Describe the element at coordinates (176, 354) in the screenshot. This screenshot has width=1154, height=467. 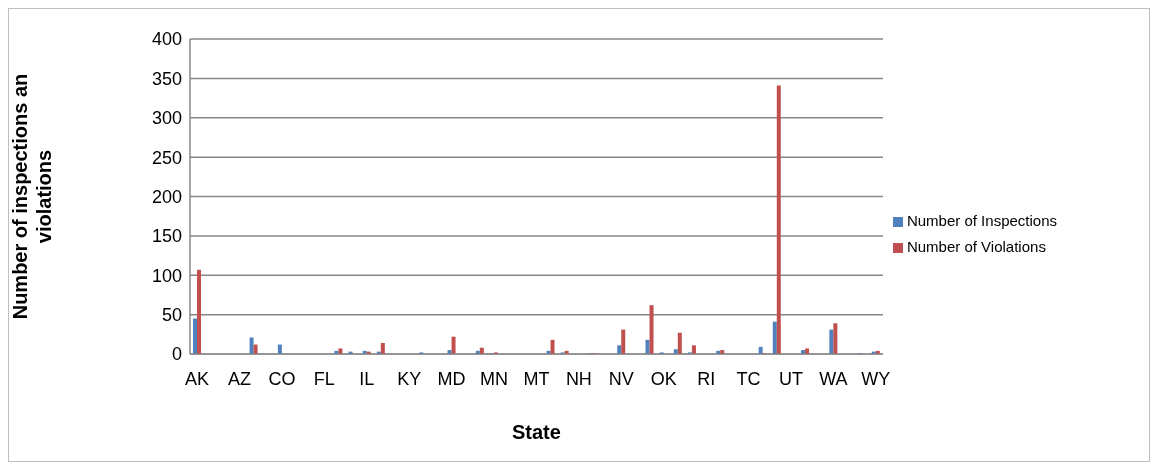
I see `y-tick-label: 0` at that location.